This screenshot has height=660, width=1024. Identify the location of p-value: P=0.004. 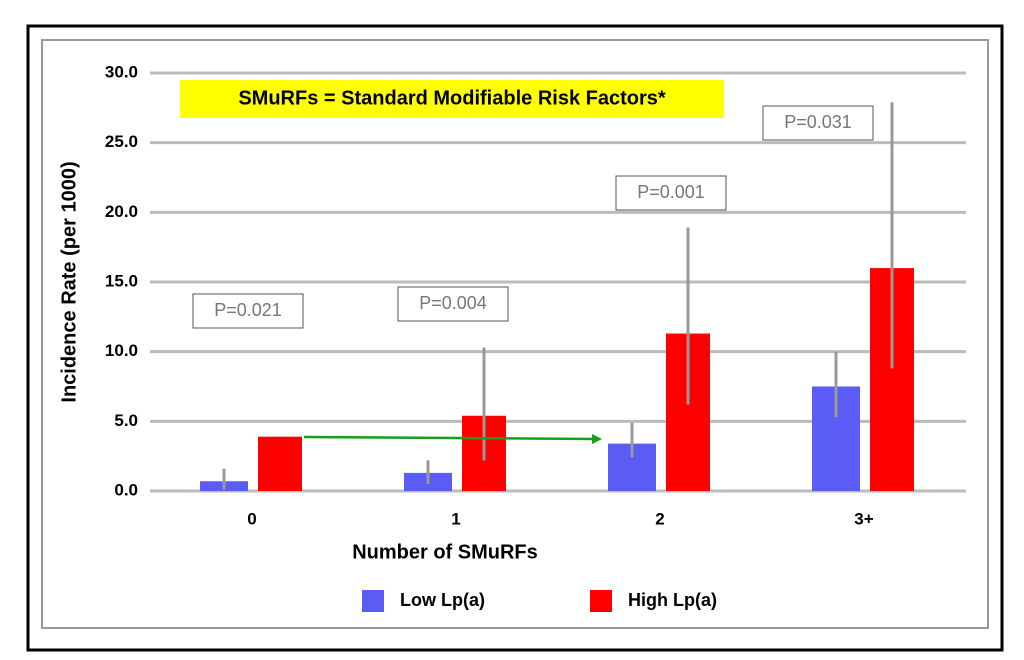
(453, 303).